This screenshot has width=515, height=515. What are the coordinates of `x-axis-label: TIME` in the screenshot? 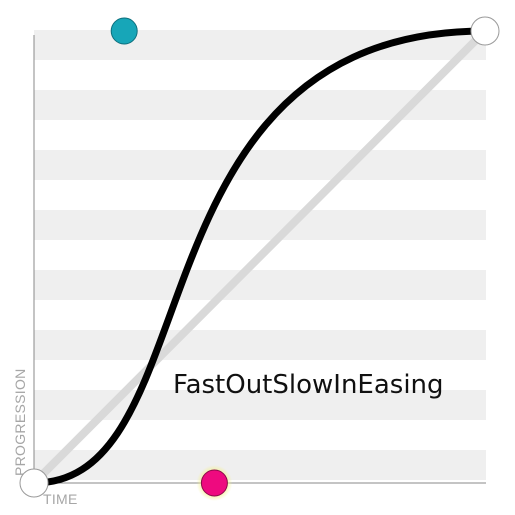 It's located at (60, 499).